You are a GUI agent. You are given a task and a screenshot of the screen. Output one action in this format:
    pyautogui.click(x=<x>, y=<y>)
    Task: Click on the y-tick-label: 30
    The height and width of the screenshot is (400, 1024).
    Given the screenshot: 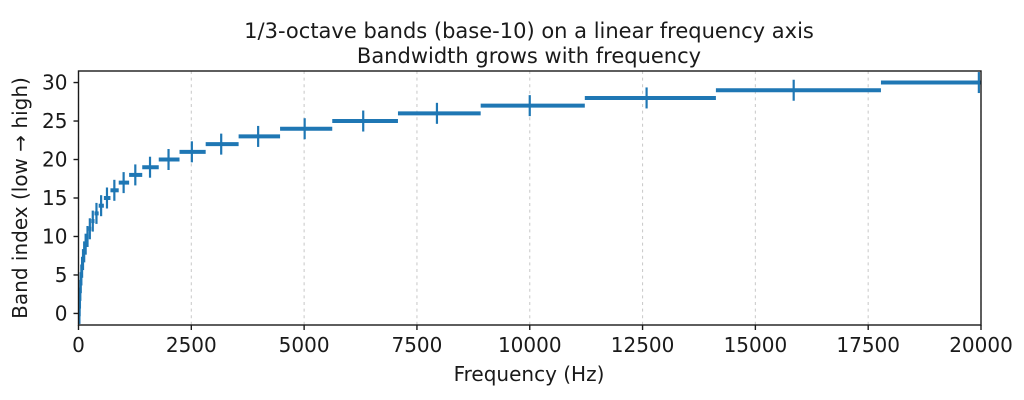 What is the action you would take?
    pyautogui.click(x=54, y=83)
    